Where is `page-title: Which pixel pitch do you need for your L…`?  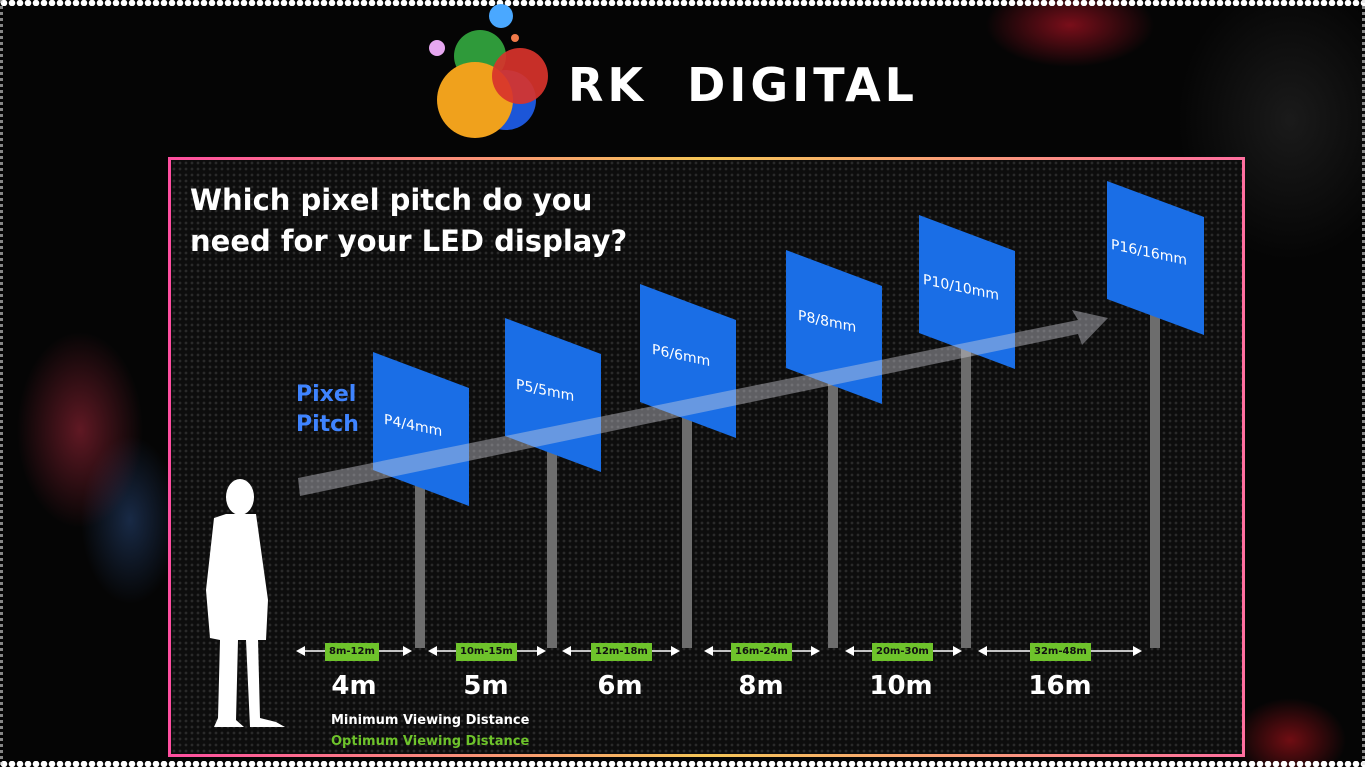
page-title: Which pixel pitch do you need for your L… is located at coordinates (450, 221).